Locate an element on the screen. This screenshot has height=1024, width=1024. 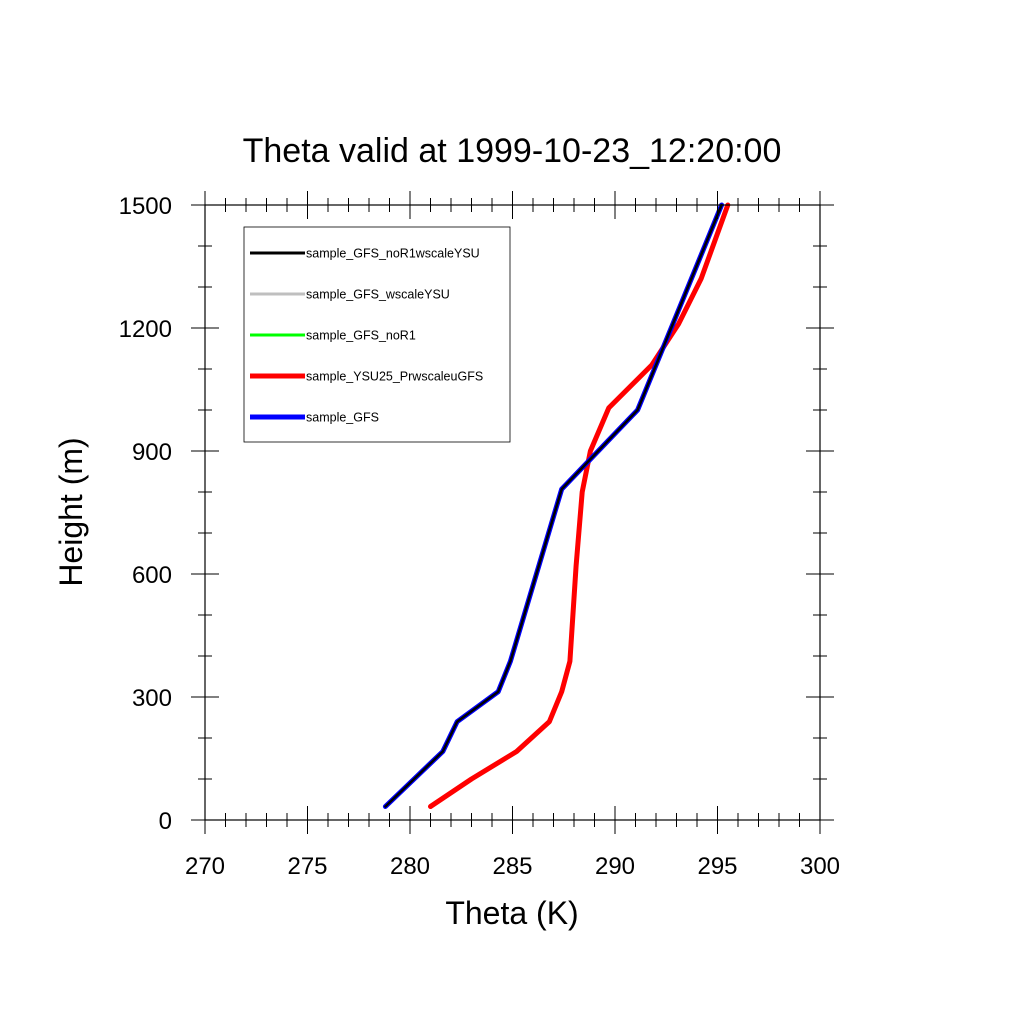
x-tick-label: 285 is located at coordinates (512, 866).